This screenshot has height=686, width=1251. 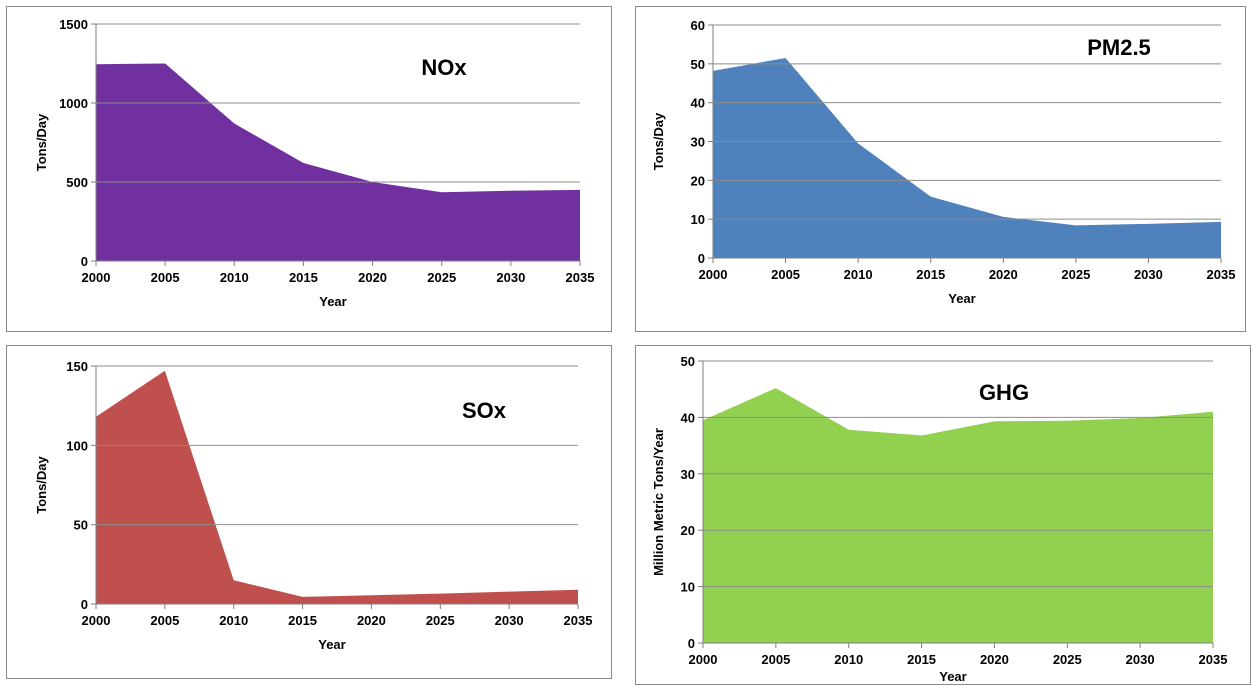 I want to click on pm25-x-tick-label: 2025, so click(x=1075, y=274).